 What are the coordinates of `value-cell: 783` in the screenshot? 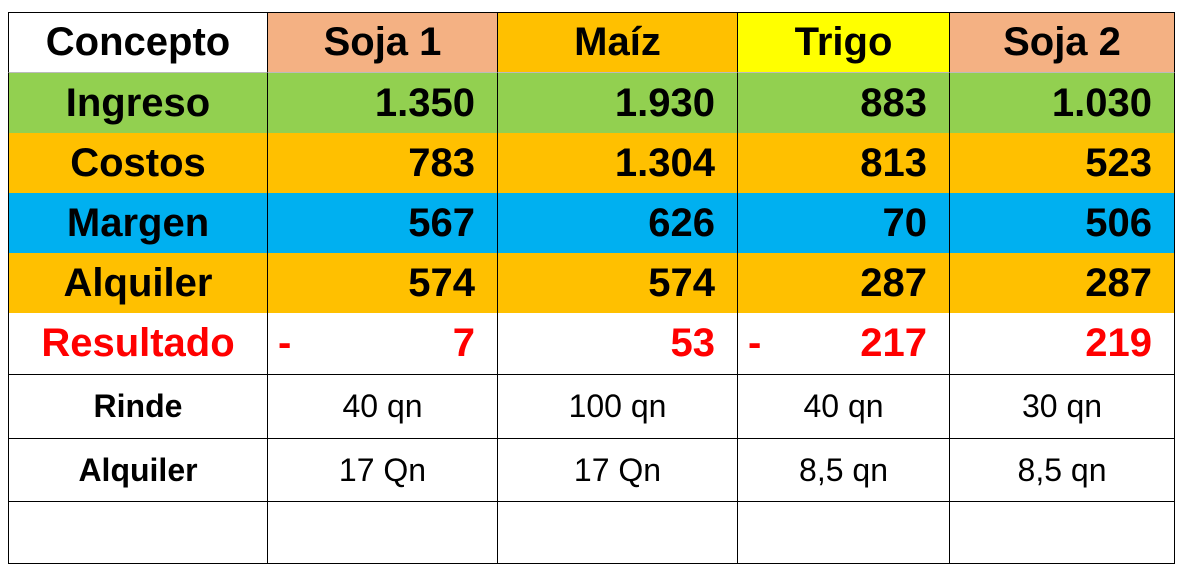 It's located at (383, 163).